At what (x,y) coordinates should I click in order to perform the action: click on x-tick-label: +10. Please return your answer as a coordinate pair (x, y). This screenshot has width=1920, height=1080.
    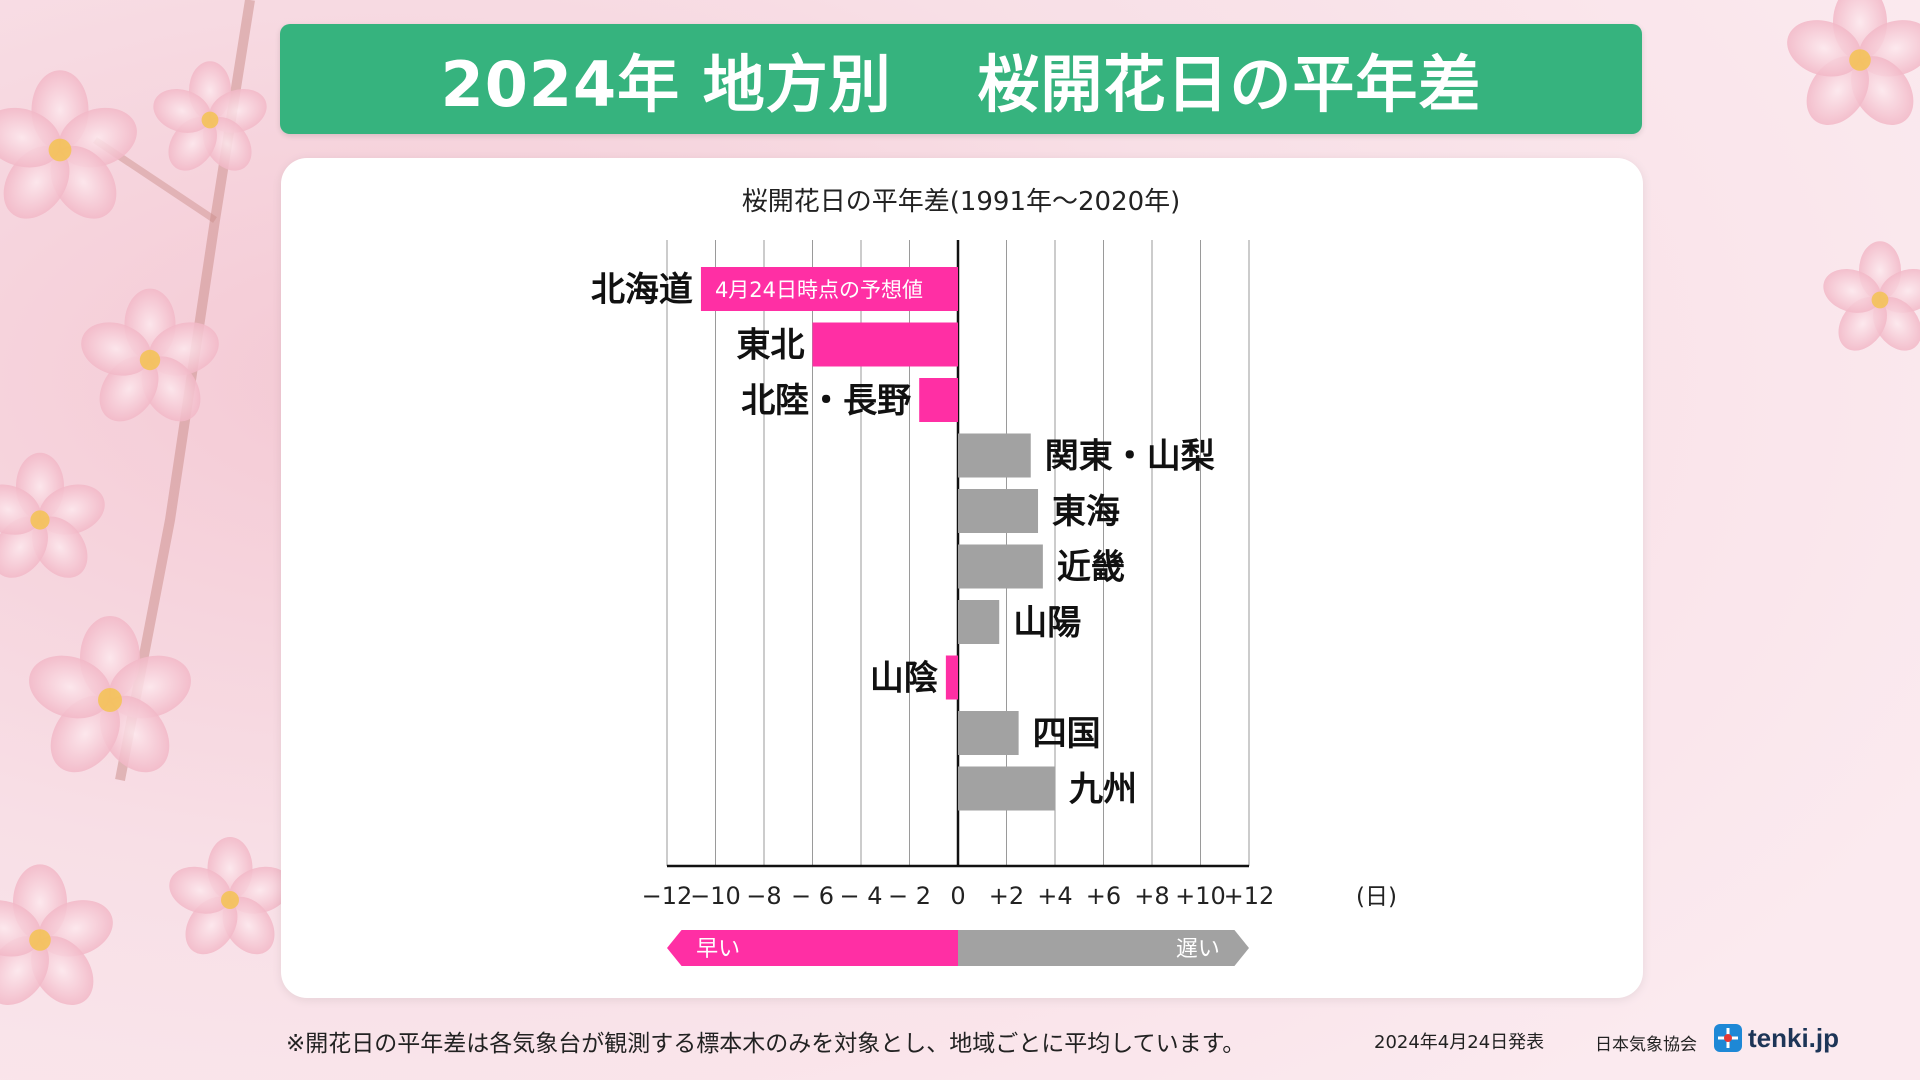
    Looking at the image, I should click on (1200, 896).